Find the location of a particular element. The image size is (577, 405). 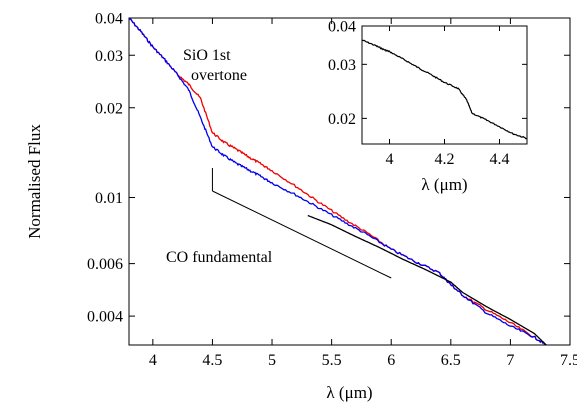

main-x-tick-label: 4 is located at coordinates (153, 360).